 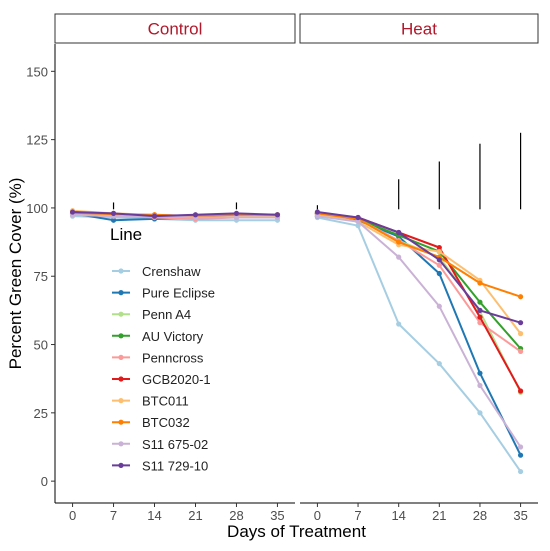 I want to click on legend-label: Penncross, so click(x=173, y=357).